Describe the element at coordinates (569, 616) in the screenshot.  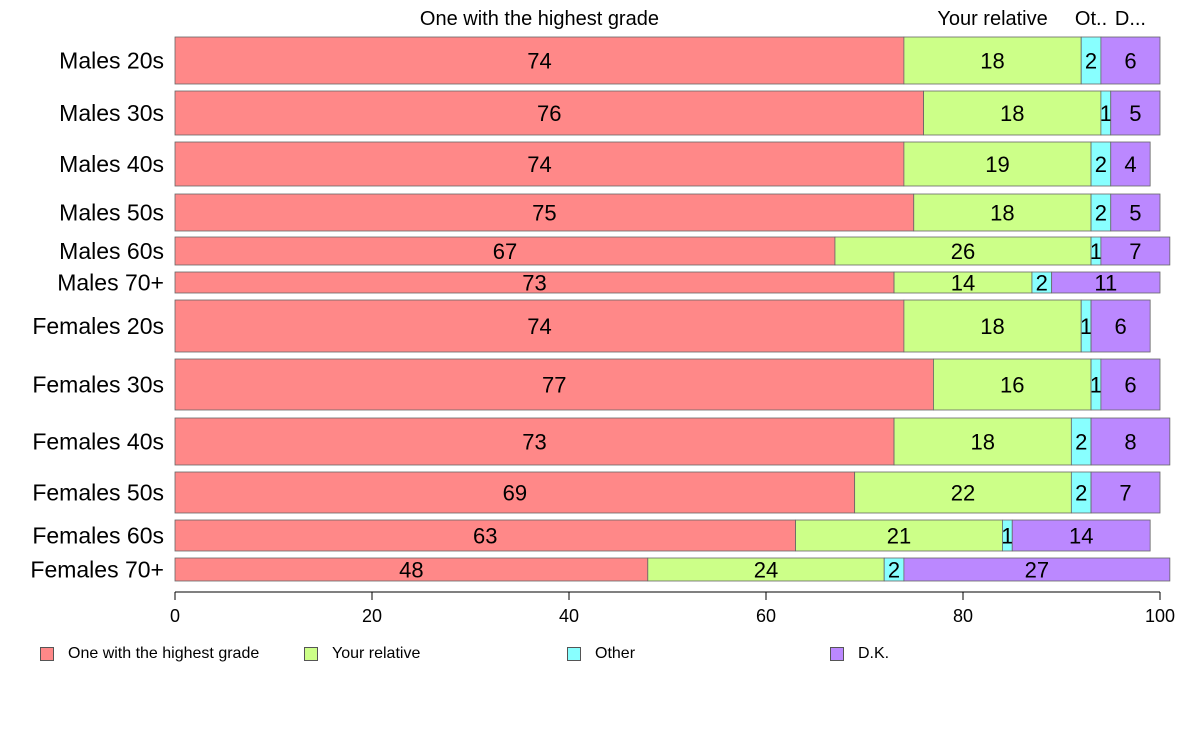
I see `x-tick-label: 40` at that location.